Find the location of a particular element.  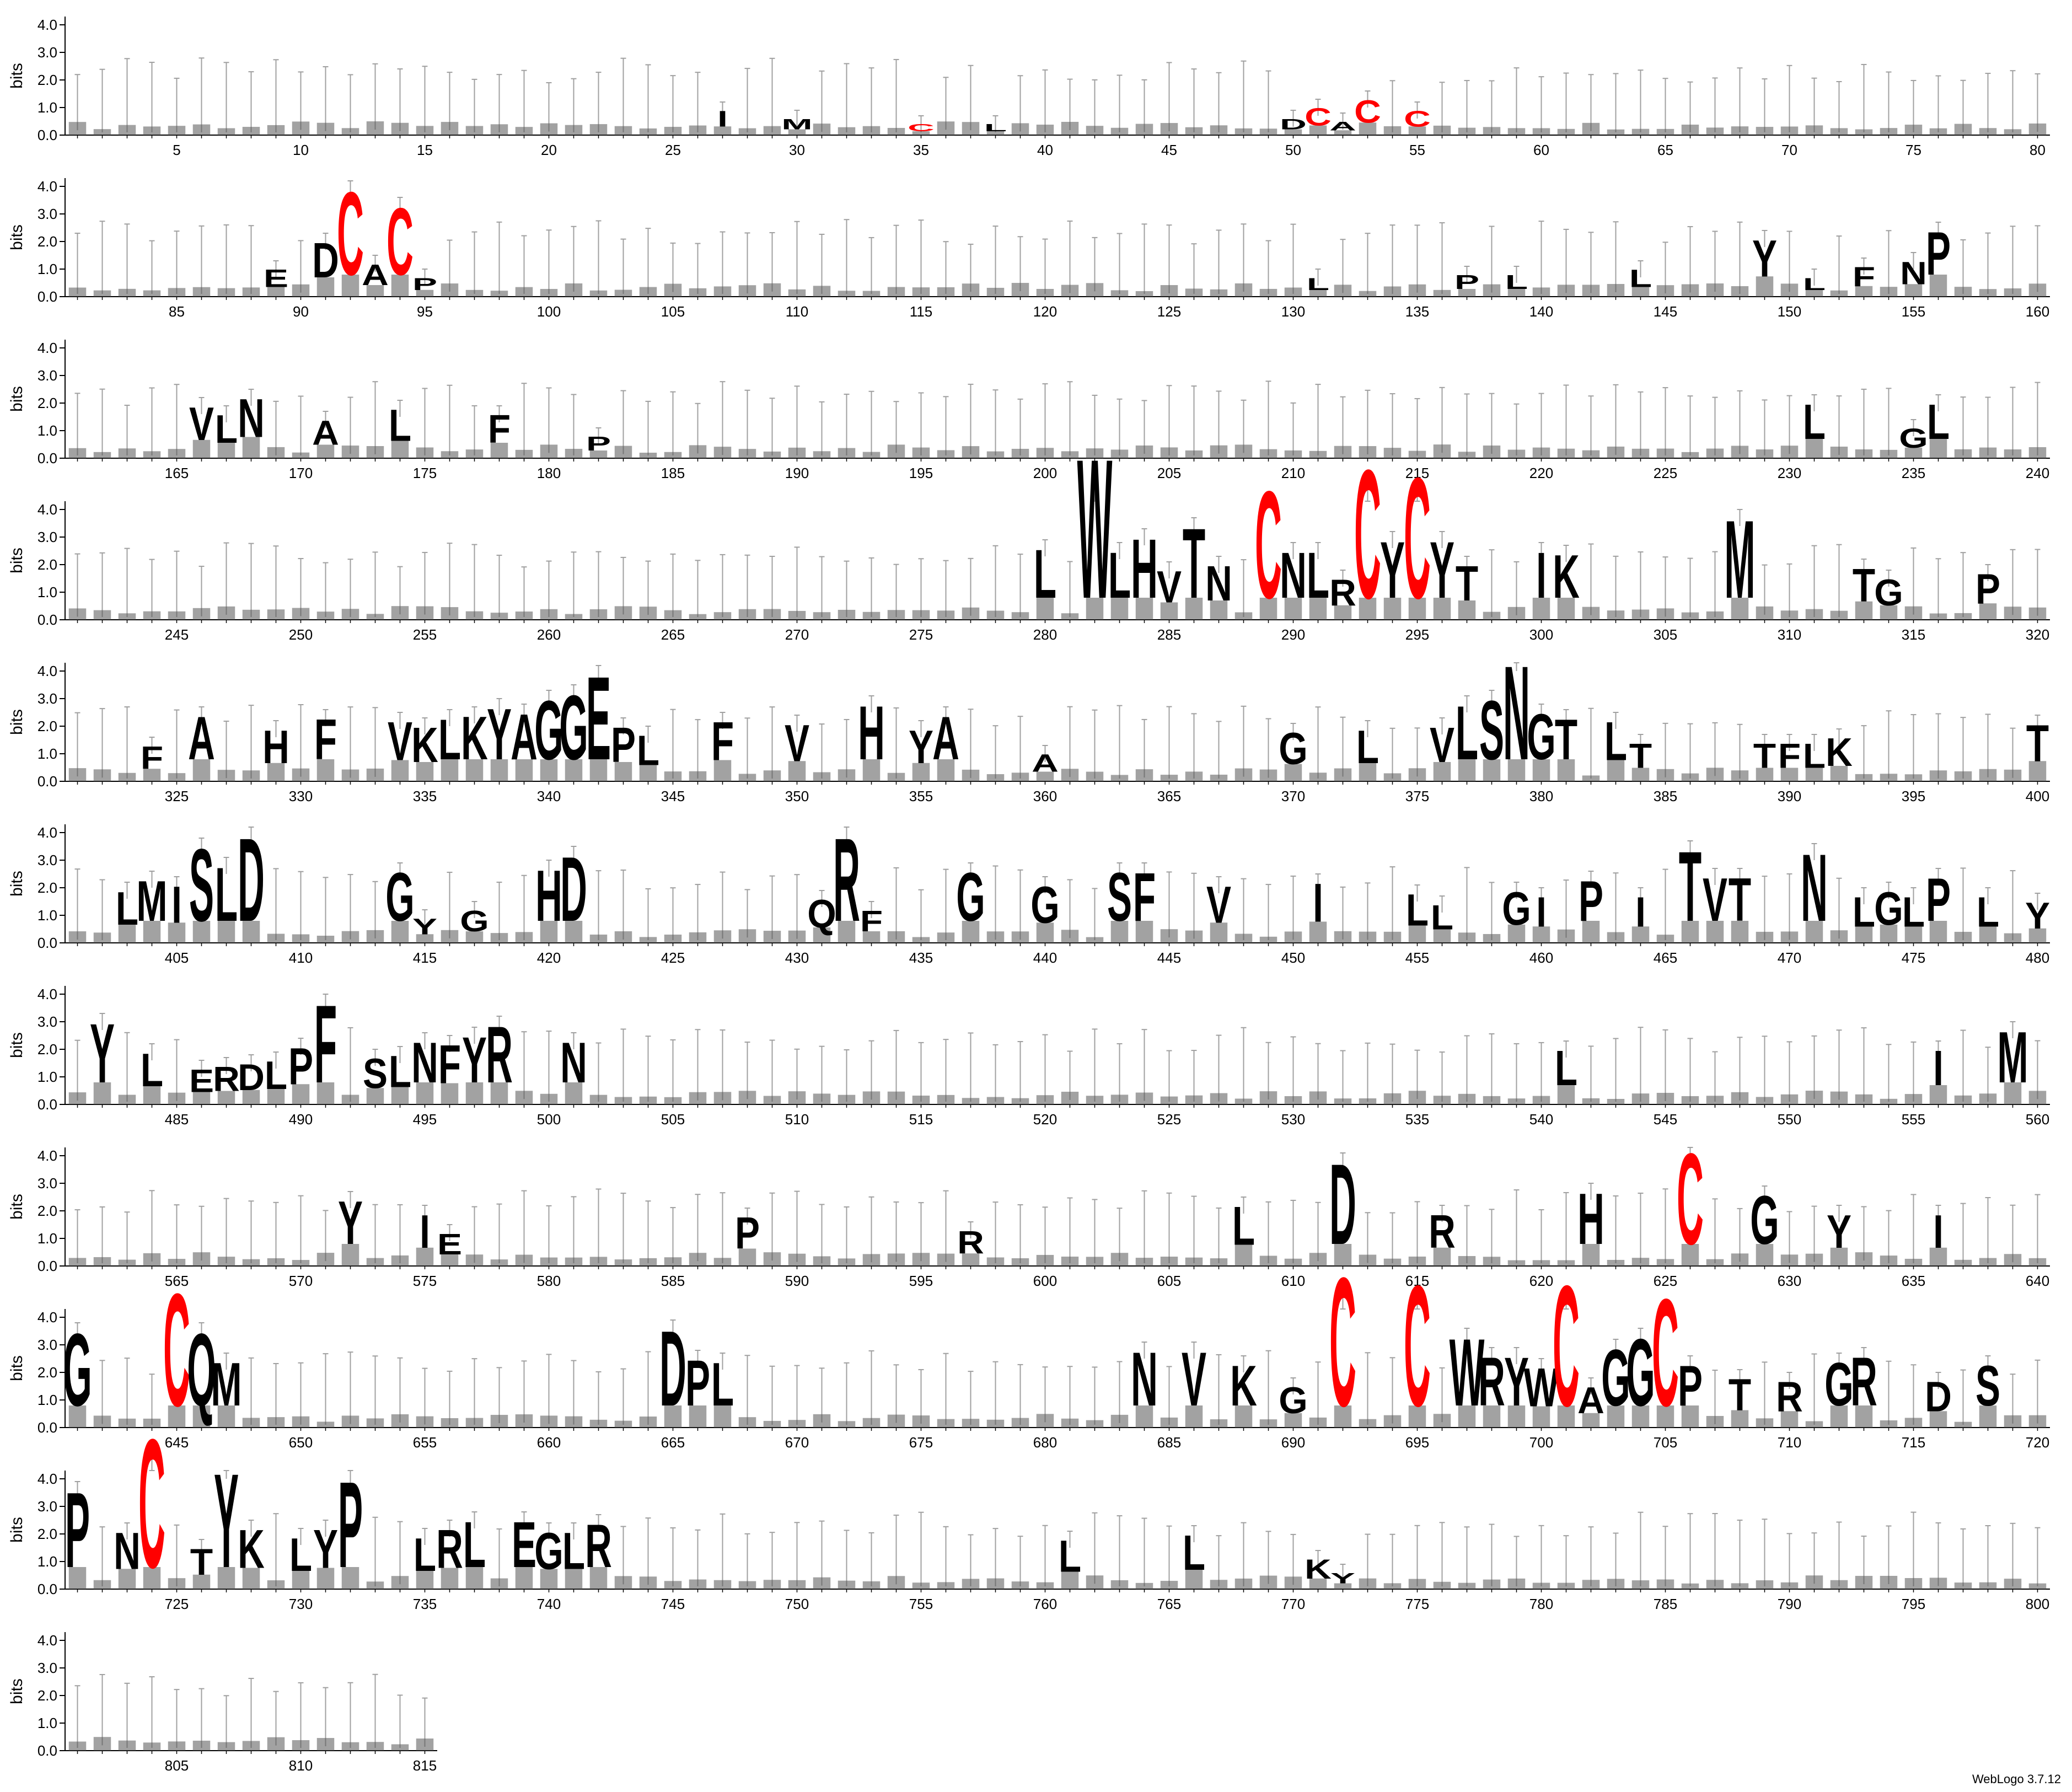

residue-letter: P is located at coordinates (1988, 589).